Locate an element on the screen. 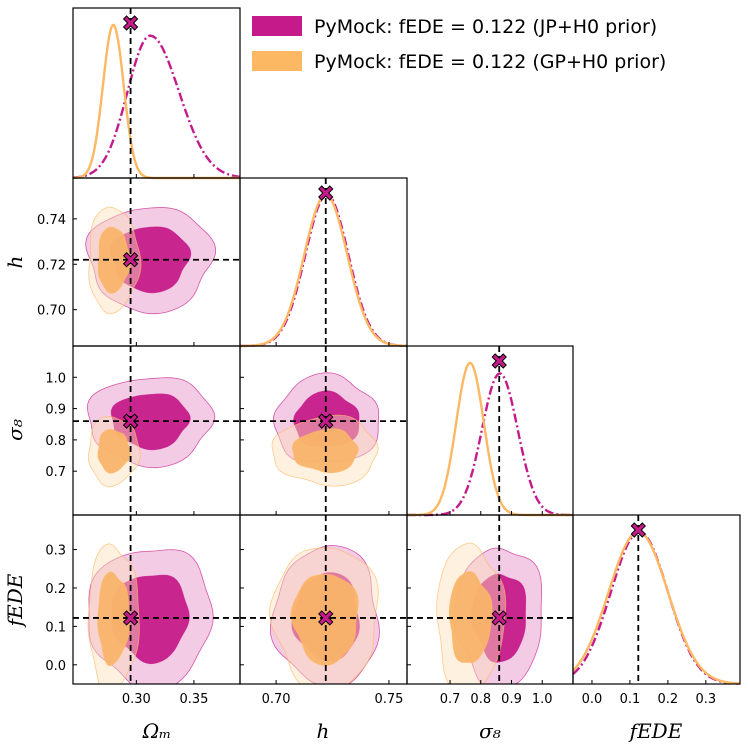  y-tick-label-fEDE-3: 0.3 is located at coordinates (55, 551).